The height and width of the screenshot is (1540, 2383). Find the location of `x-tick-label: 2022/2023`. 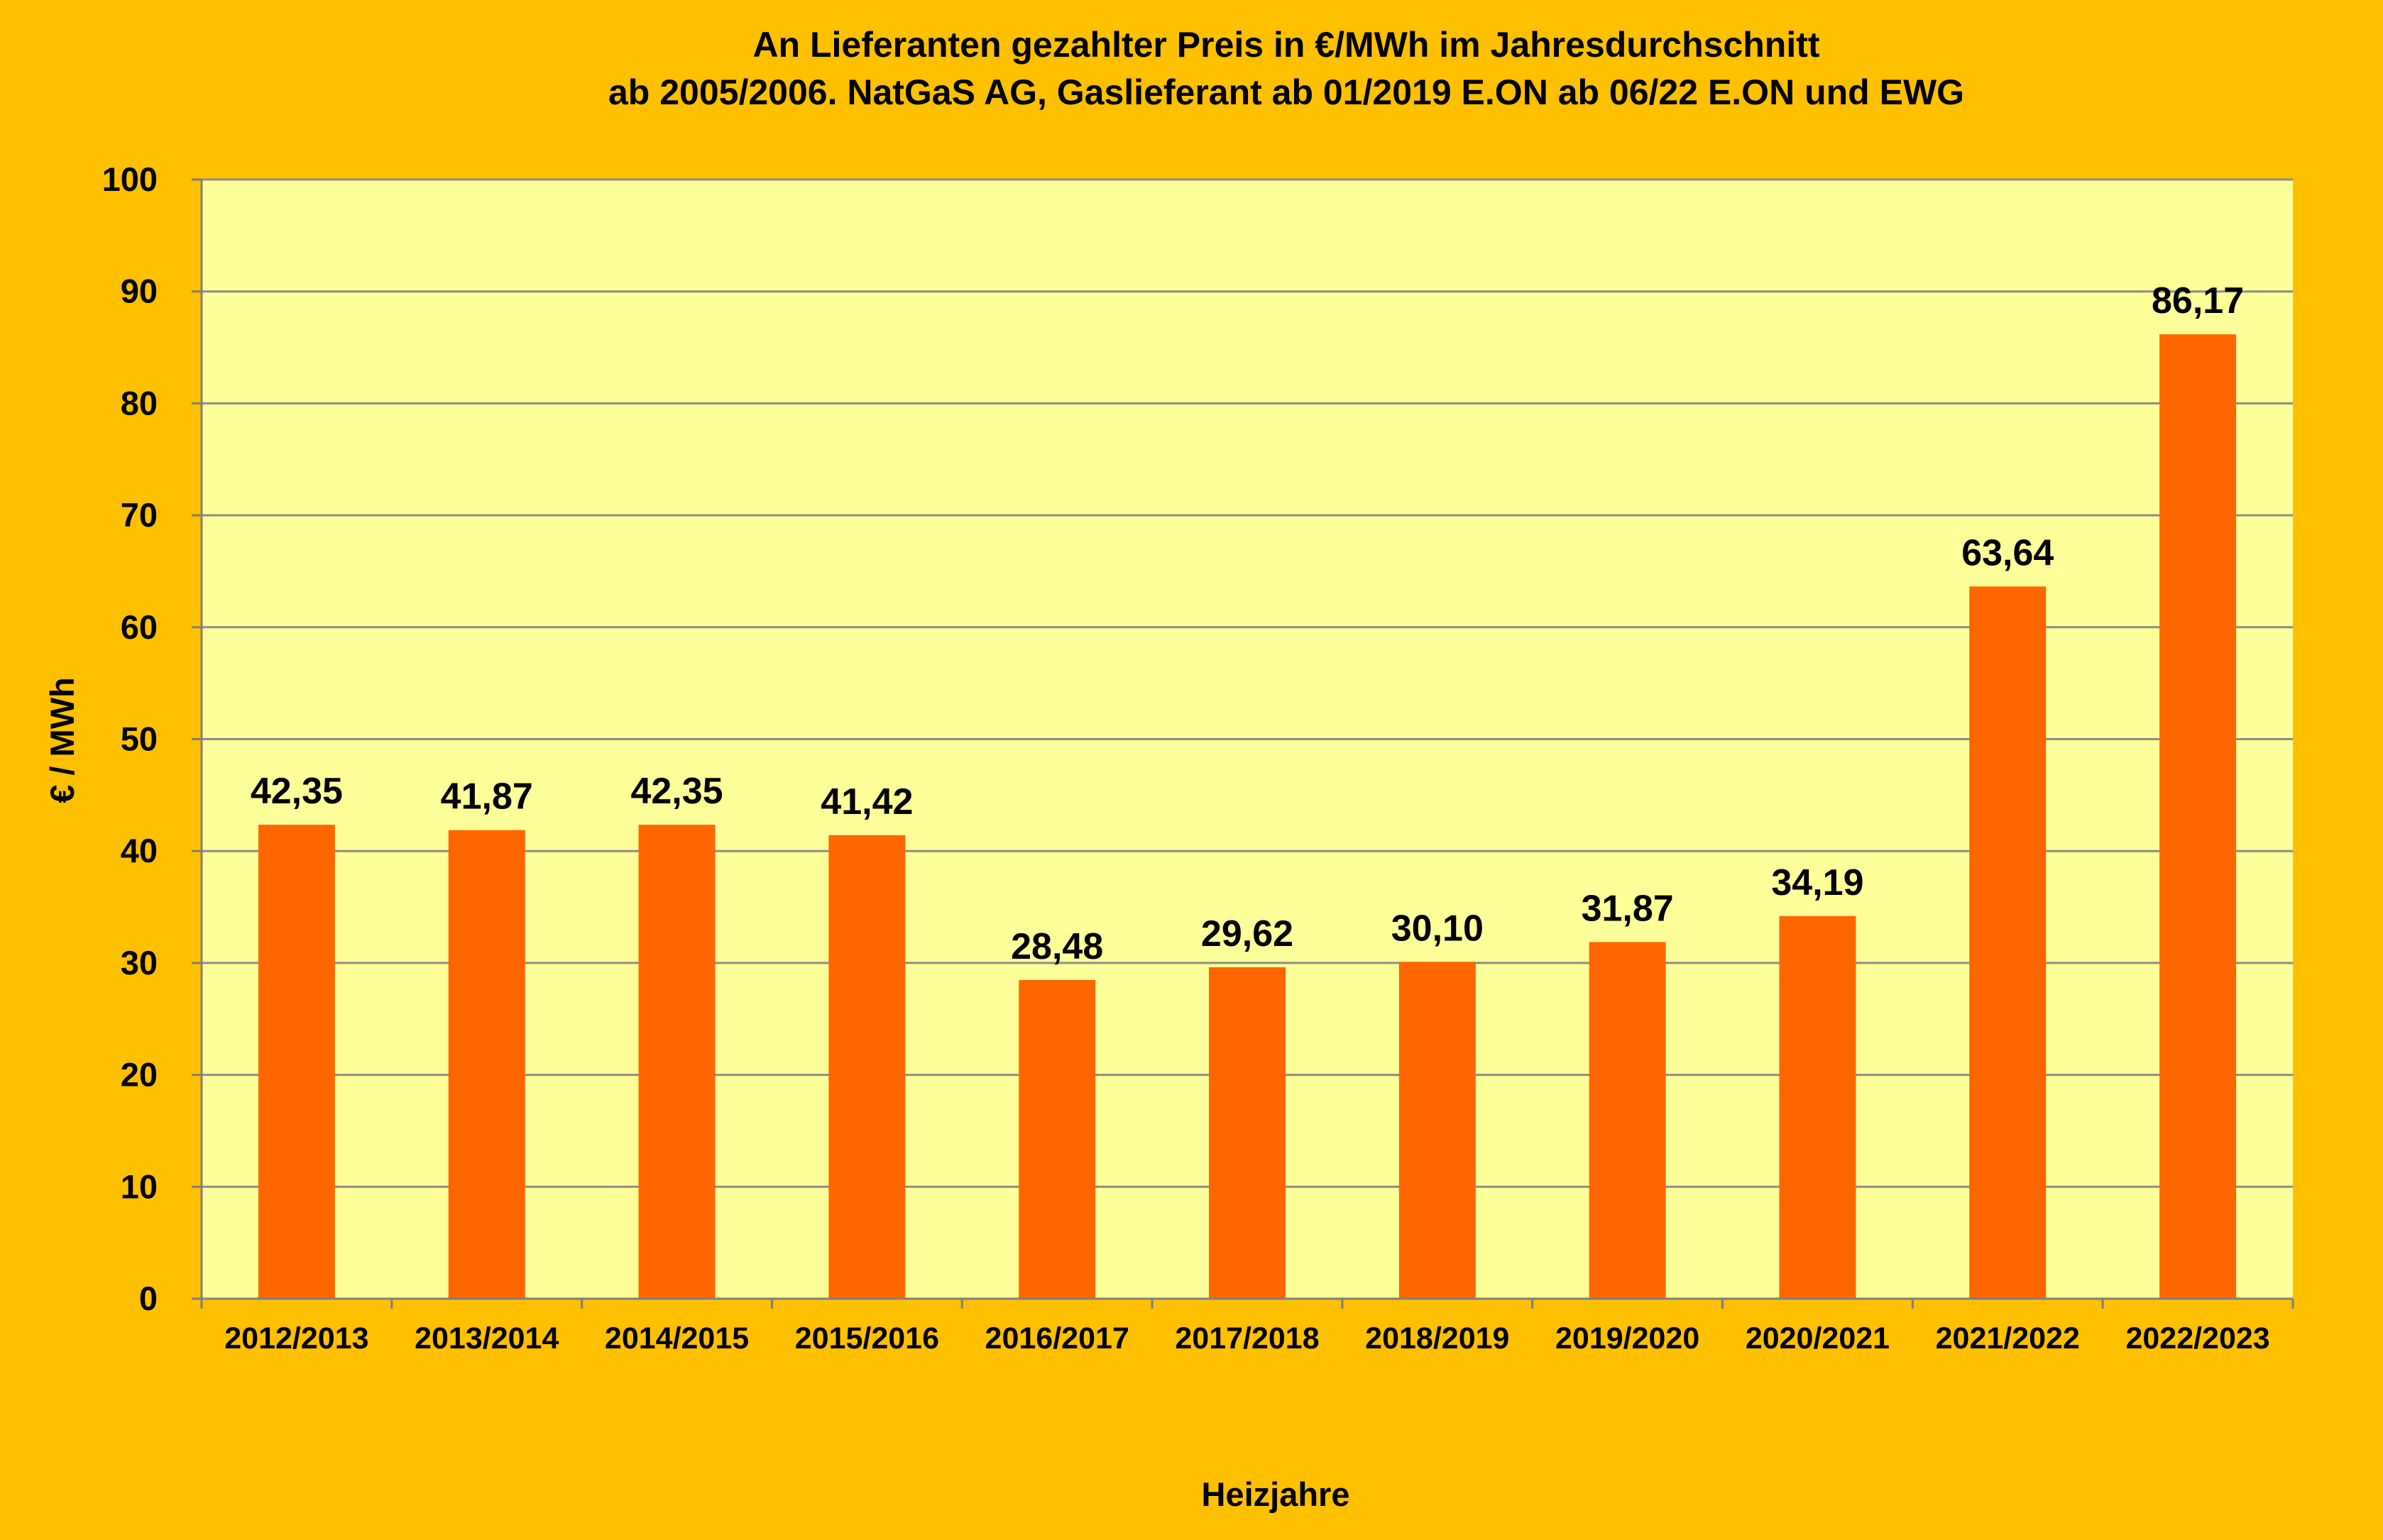

x-tick-label: 2022/2023 is located at coordinates (2197, 1338).